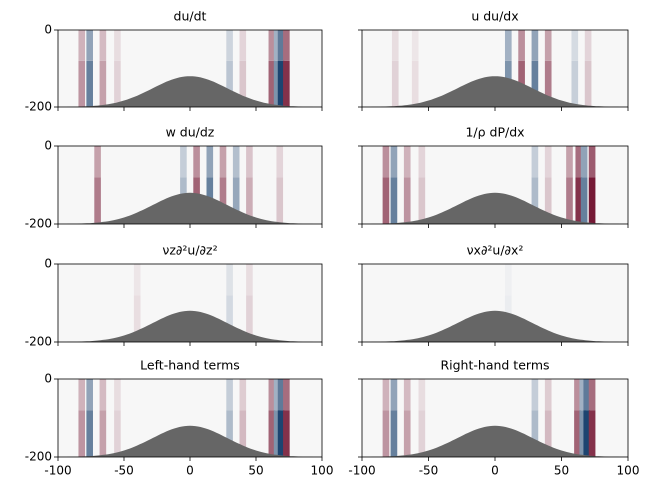  What do you see at coordinates (493, 60) in the screenshot?
I see `panel: u du/dx` at bounding box center [493, 60].